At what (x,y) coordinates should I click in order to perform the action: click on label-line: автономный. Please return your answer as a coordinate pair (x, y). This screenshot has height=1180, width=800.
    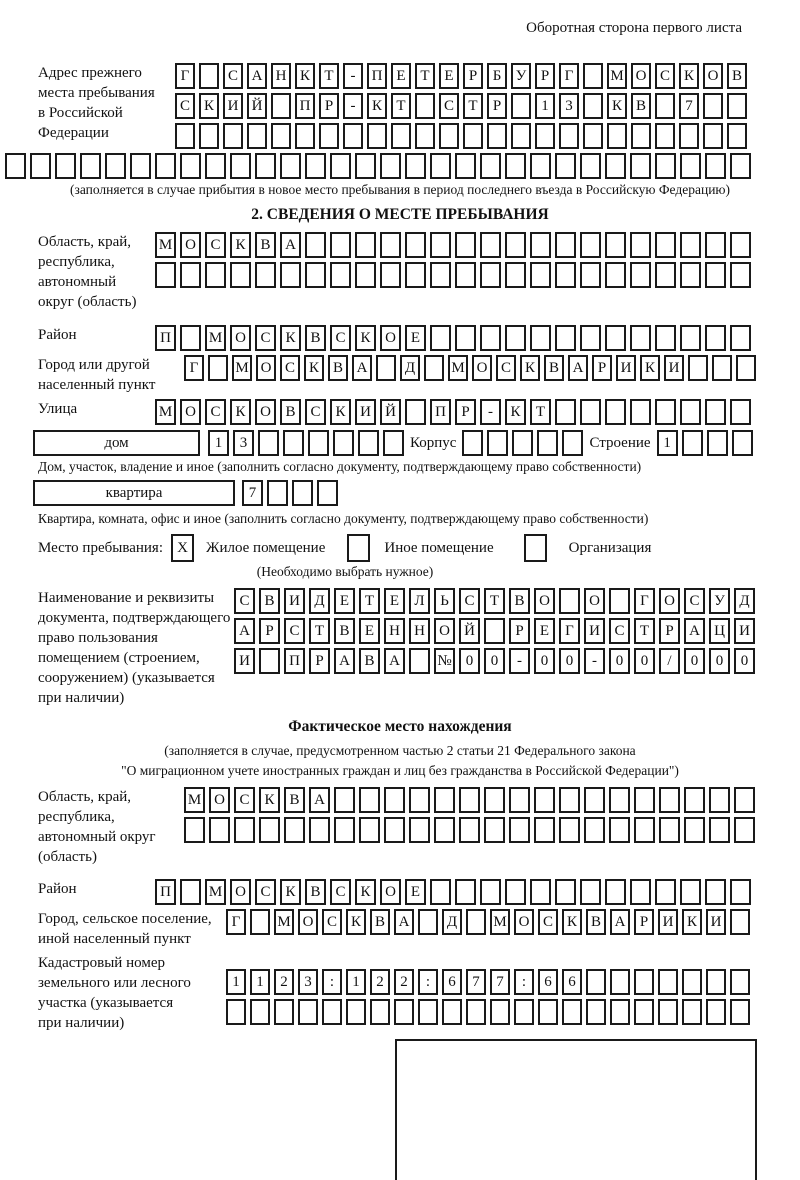
    Looking at the image, I should click on (77, 282).